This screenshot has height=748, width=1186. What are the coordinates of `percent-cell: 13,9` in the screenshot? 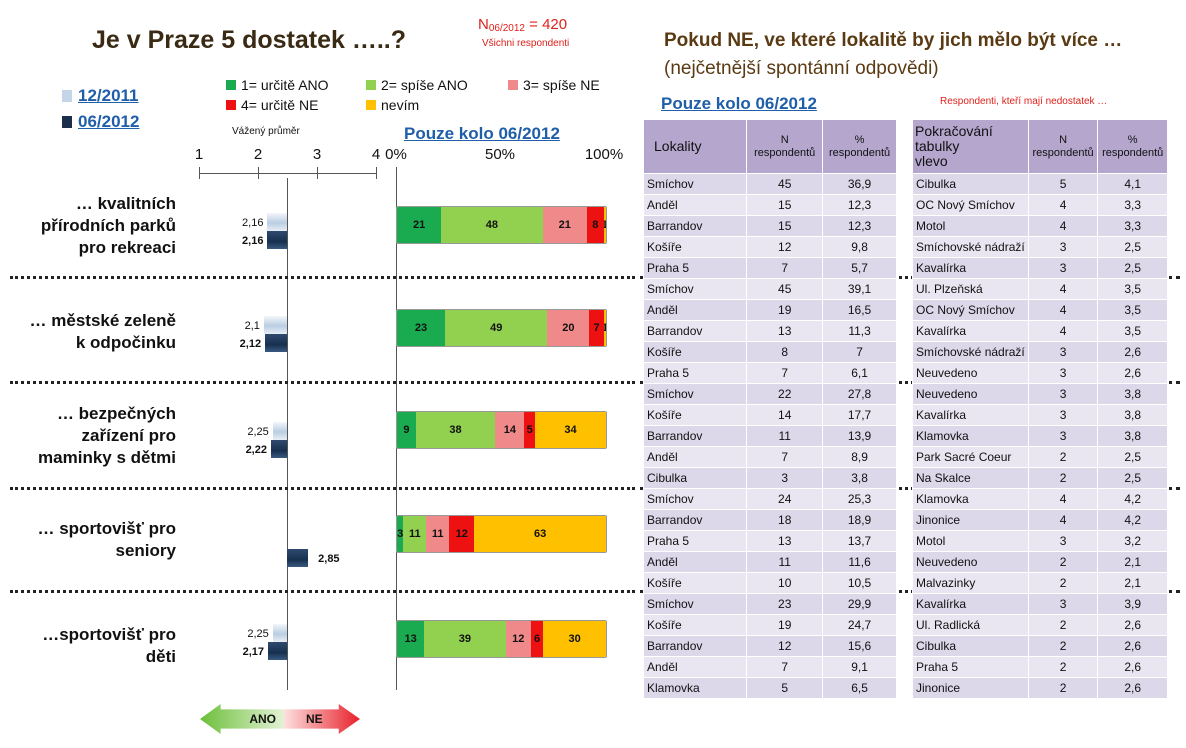 It's located at (859, 436).